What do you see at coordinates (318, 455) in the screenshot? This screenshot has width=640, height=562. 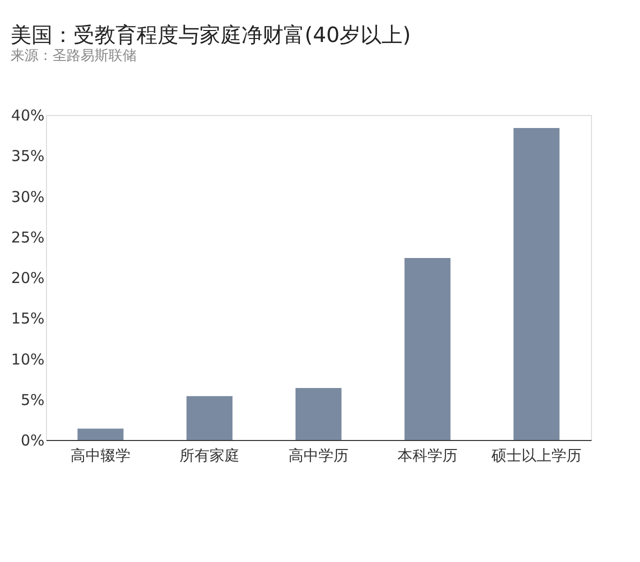 I see `x-tick-label: 高中学历` at bounding box center [318, 455].